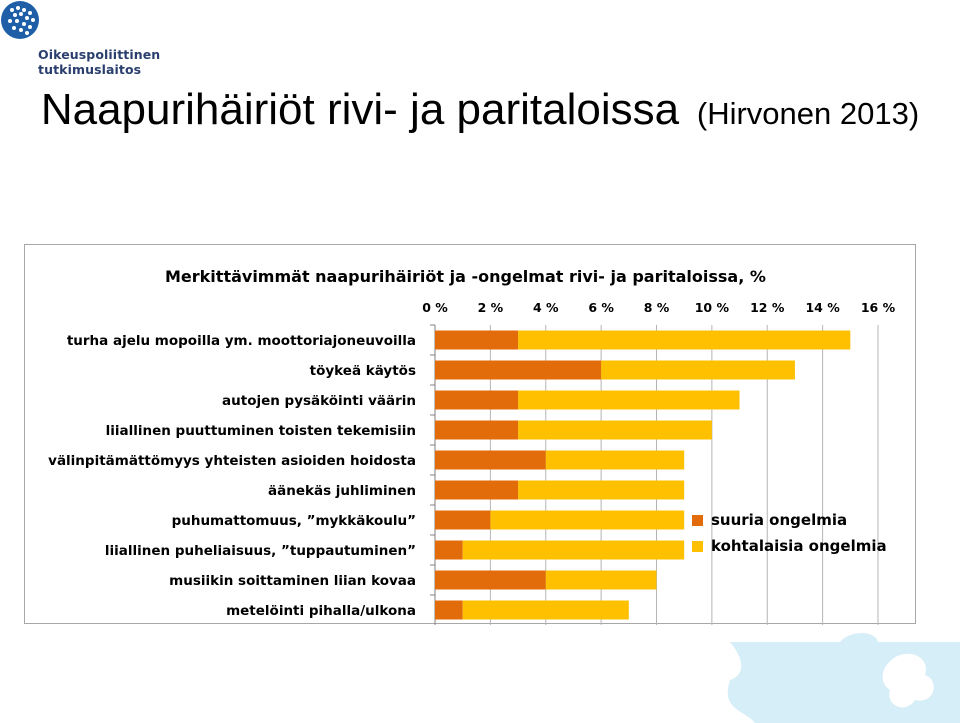 The height and width of the screenshot is (723, 960). What do you see at coordinates (491, 307) in the screenshot?
I see `x-tick-label: 2 %` at bounding box center [491, 307].